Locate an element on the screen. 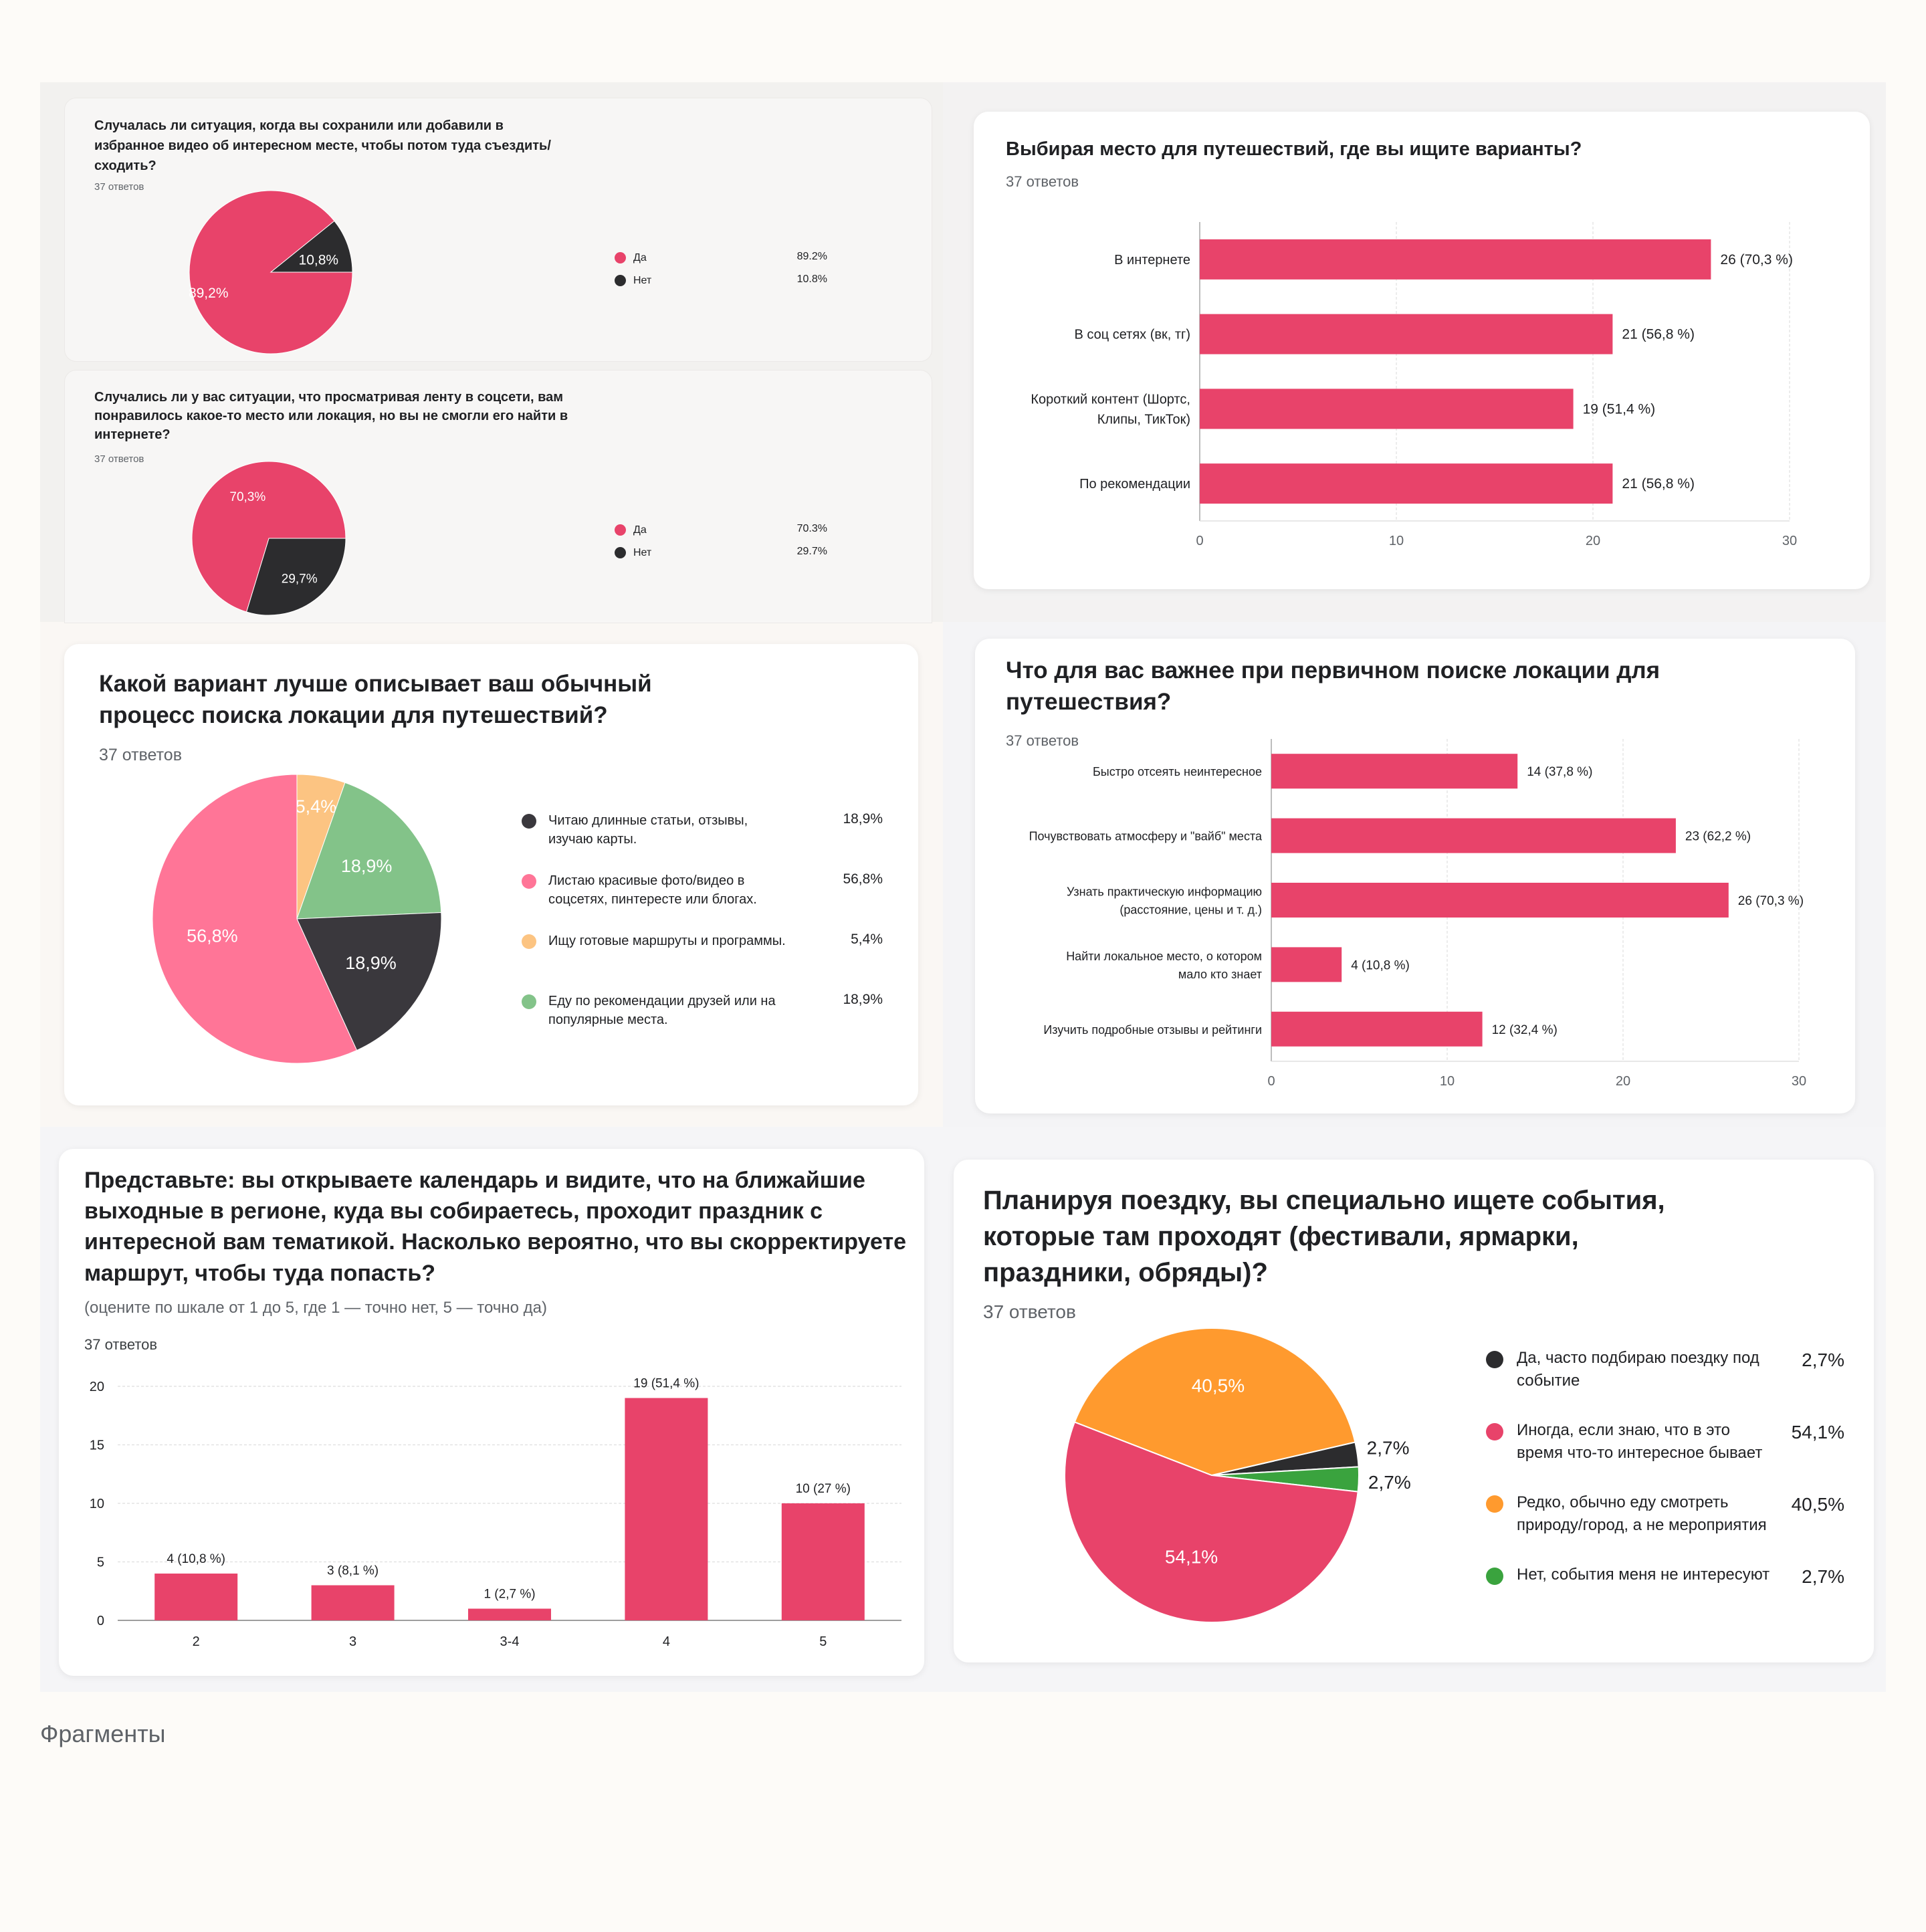 This screenshot has height=1932, width=1926. legend-value: 54,1% is located at coordinates (1817, 1432).